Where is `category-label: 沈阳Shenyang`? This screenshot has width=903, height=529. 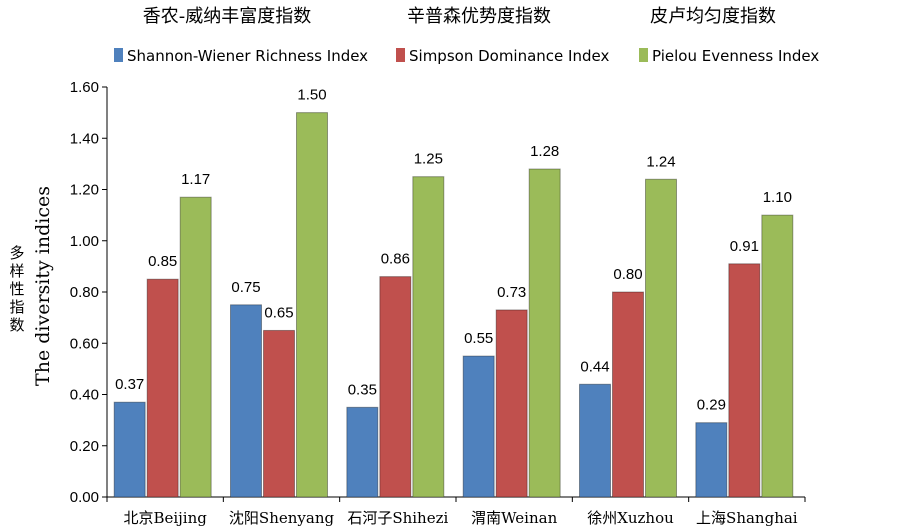 category-label: 沈阳Shenyang is located at coordinates (282, 518).